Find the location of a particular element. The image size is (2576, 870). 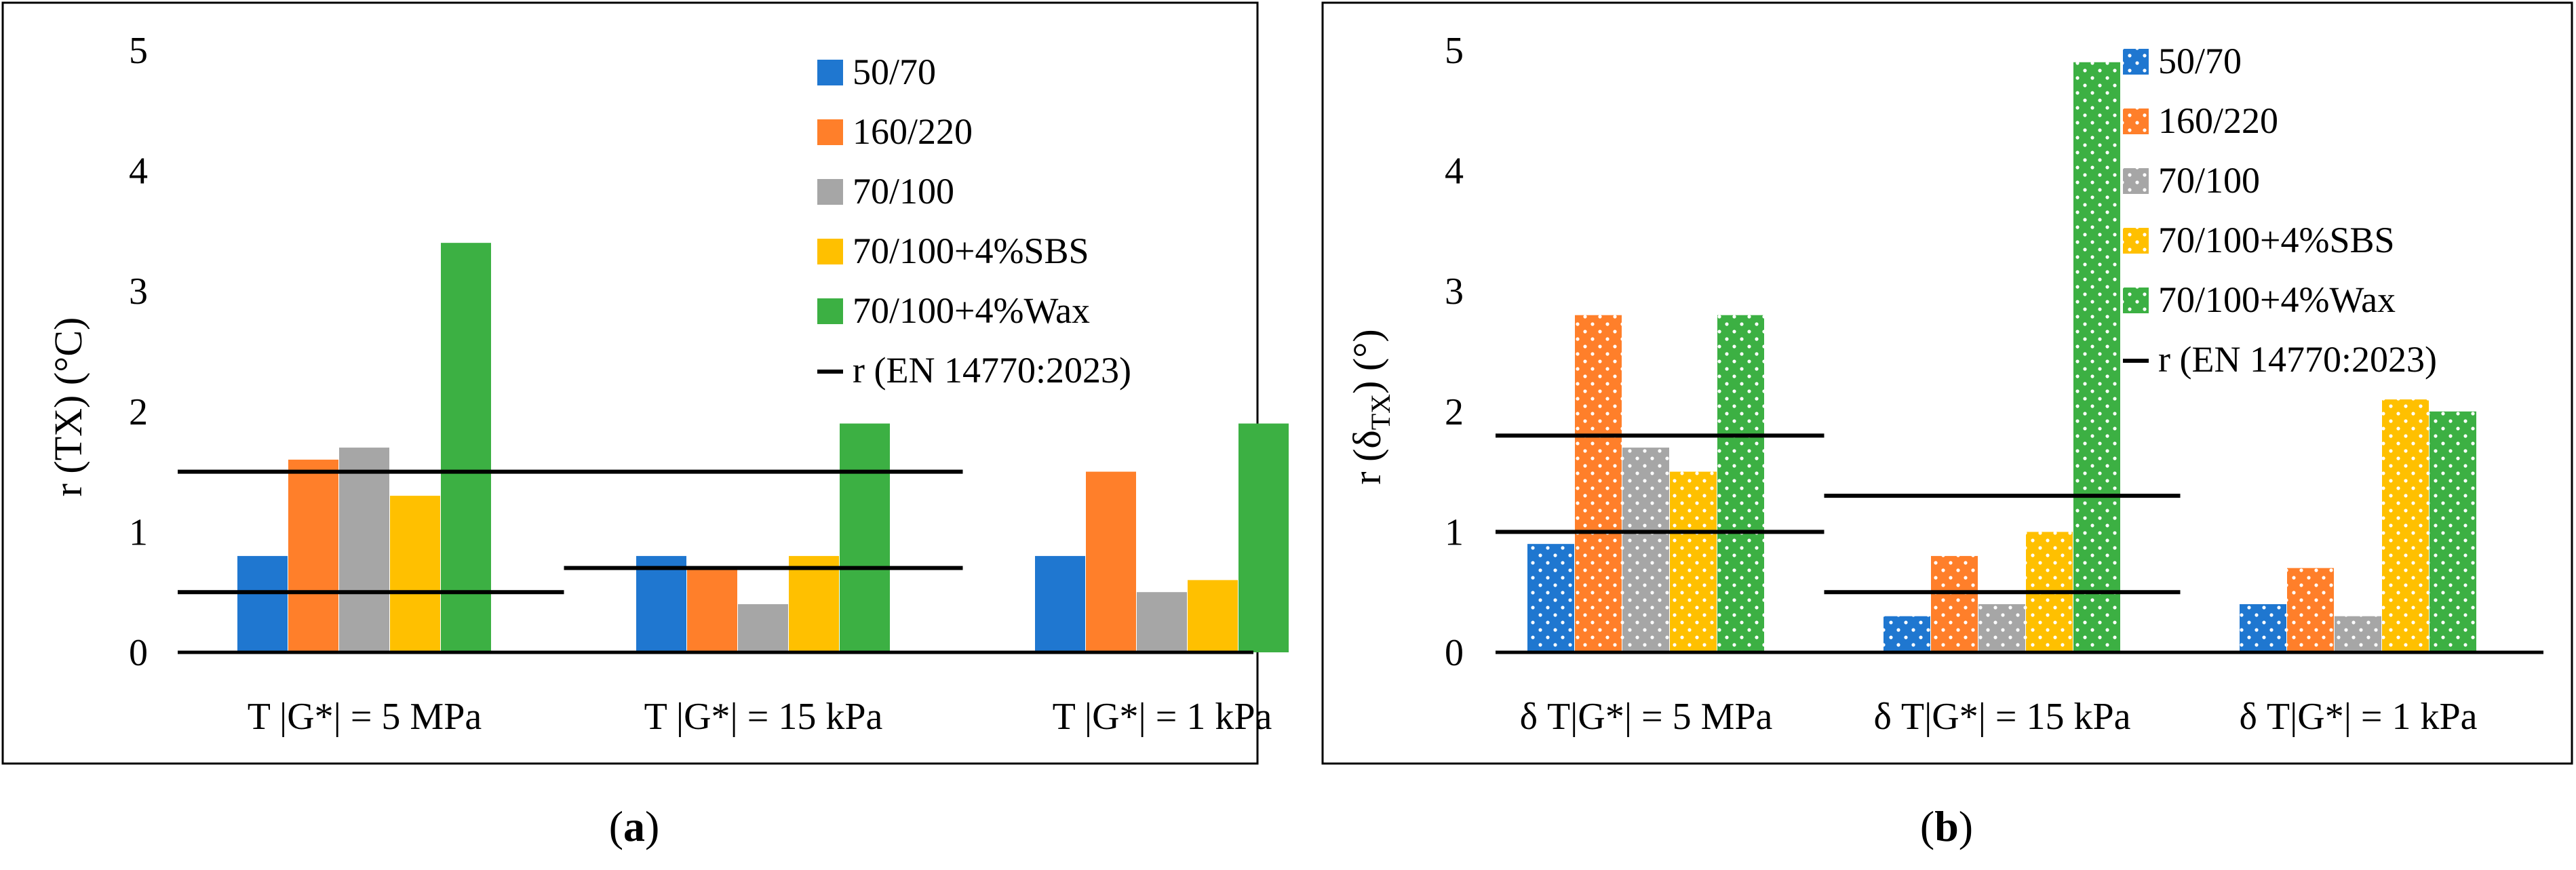

chart-a-panel-label: (a) is located at coordinates (634, 826).